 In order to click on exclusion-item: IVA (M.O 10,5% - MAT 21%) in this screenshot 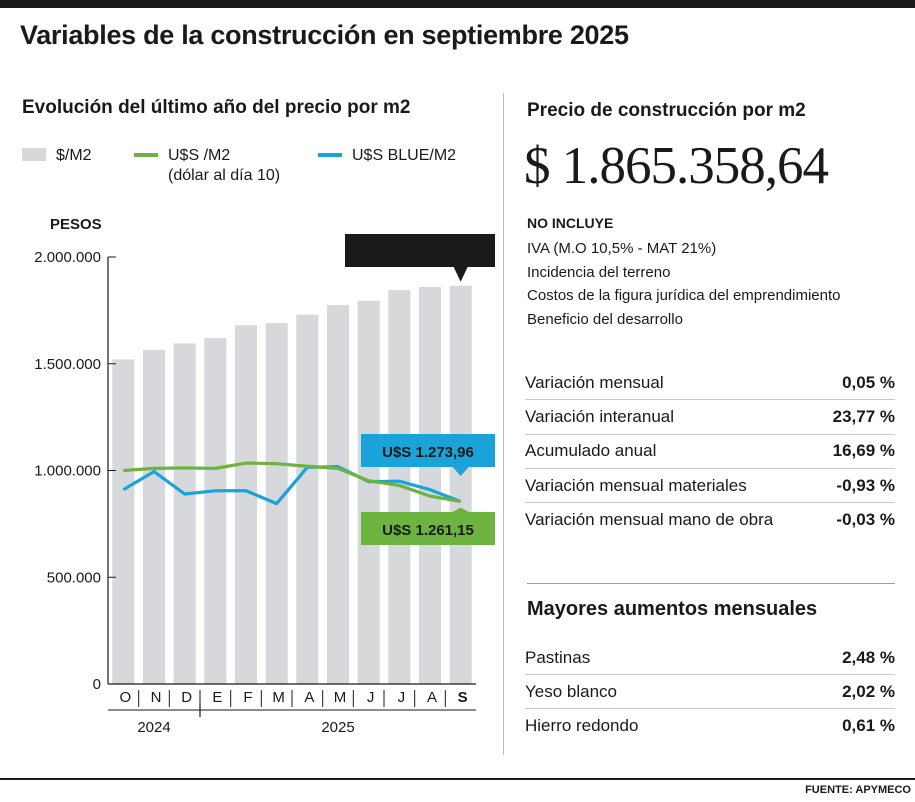, I will do `click(622, 248)`.